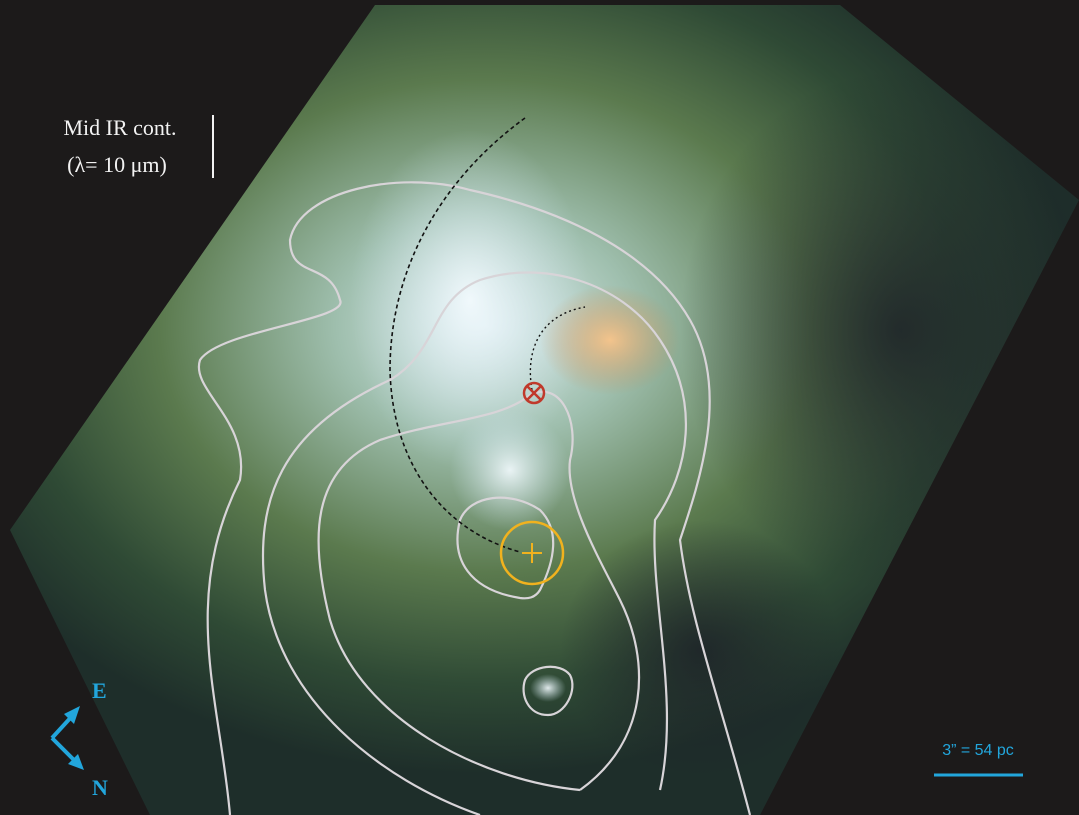  I want to click on compass, so click(67, 738).